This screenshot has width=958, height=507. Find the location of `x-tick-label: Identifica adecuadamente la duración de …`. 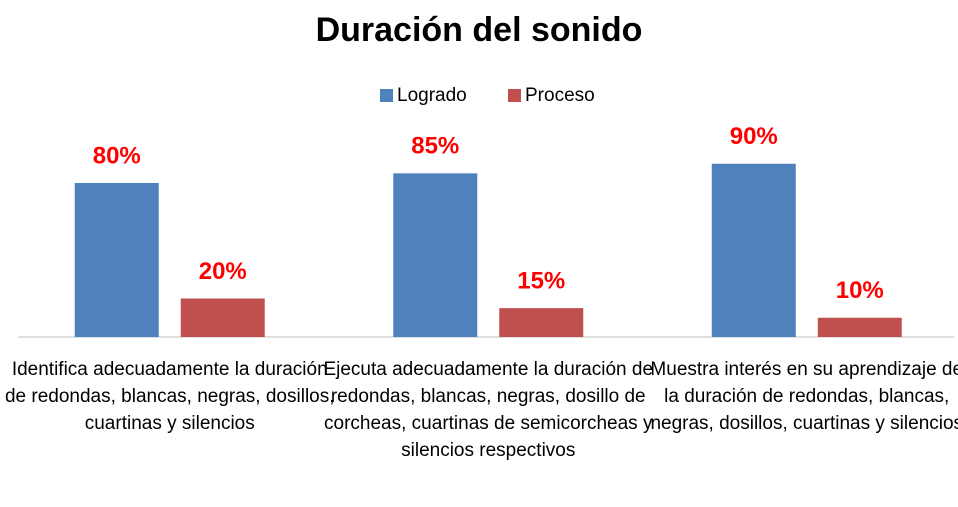

x-tick-label: Identifica adecuadamente la duración de … is located at coordinates (169, 396).